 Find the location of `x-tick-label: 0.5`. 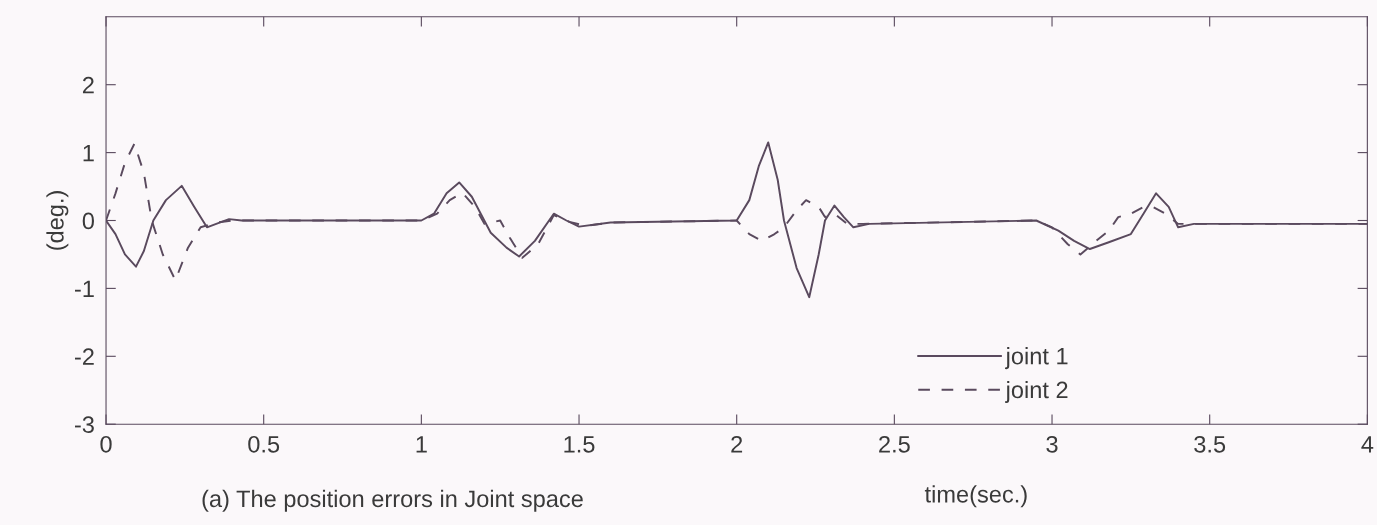

x-tick-label: 0.5 is located at coordinates (264, 444).